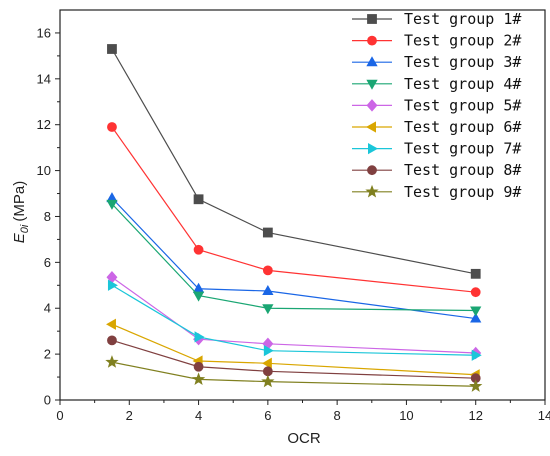  I want to click on legend-item: Test group 4#, so click(436, 84).